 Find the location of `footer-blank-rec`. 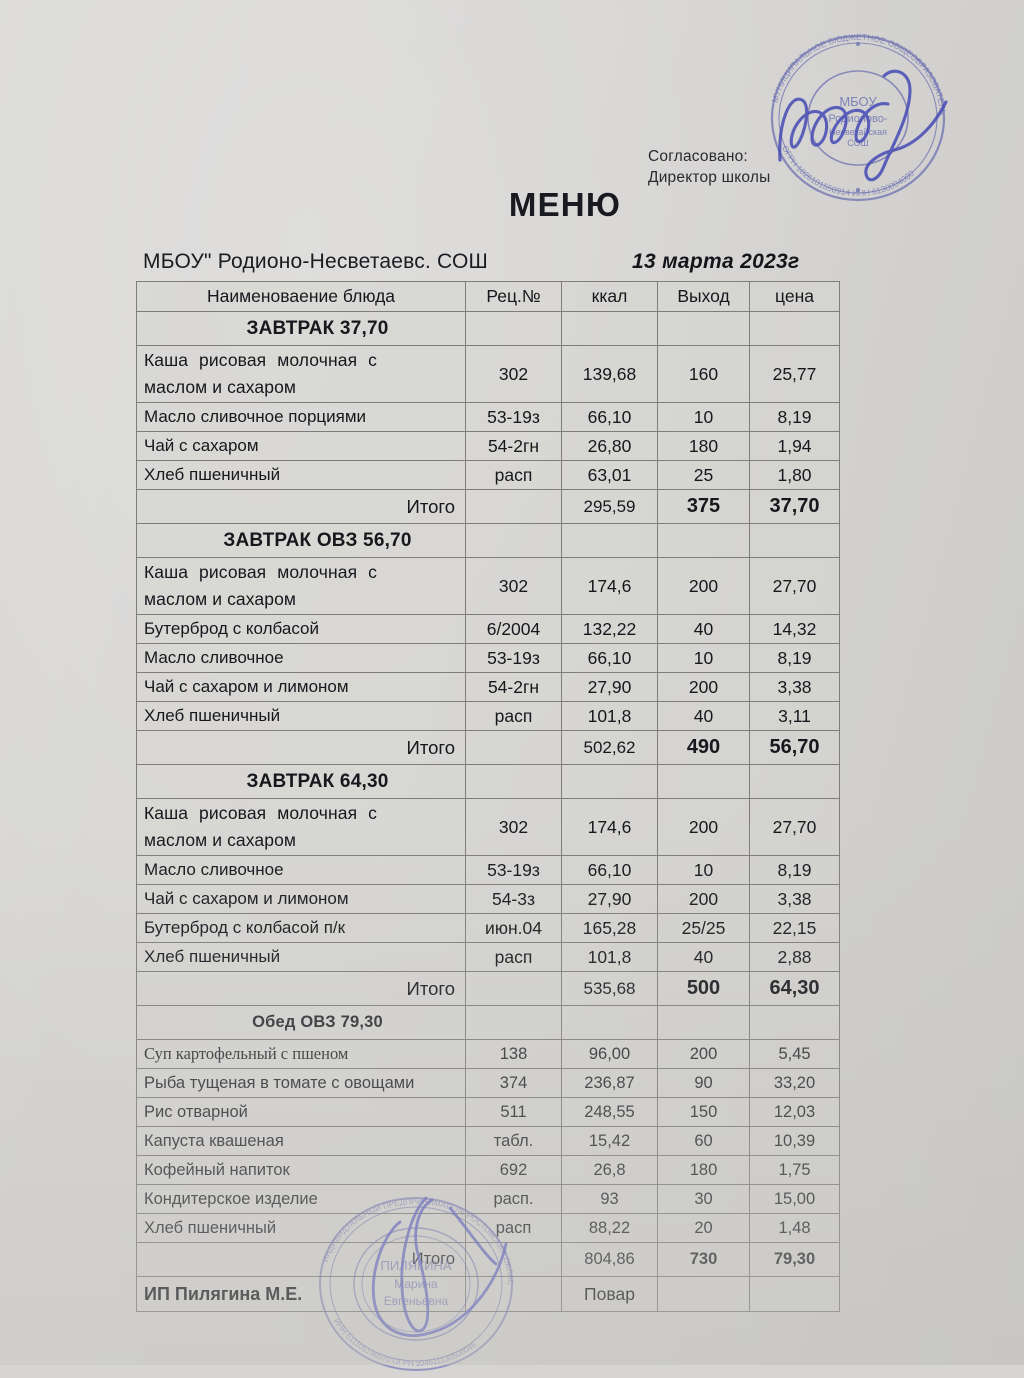

footer-blank-rec is located at coordinates (513, 1294).